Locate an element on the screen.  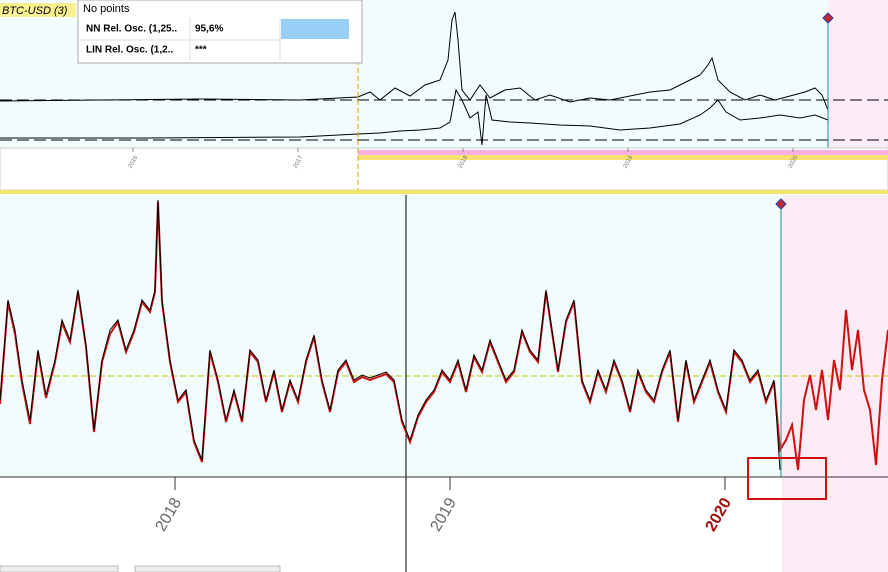
symbol-badge is located at coordinates (38, 10).